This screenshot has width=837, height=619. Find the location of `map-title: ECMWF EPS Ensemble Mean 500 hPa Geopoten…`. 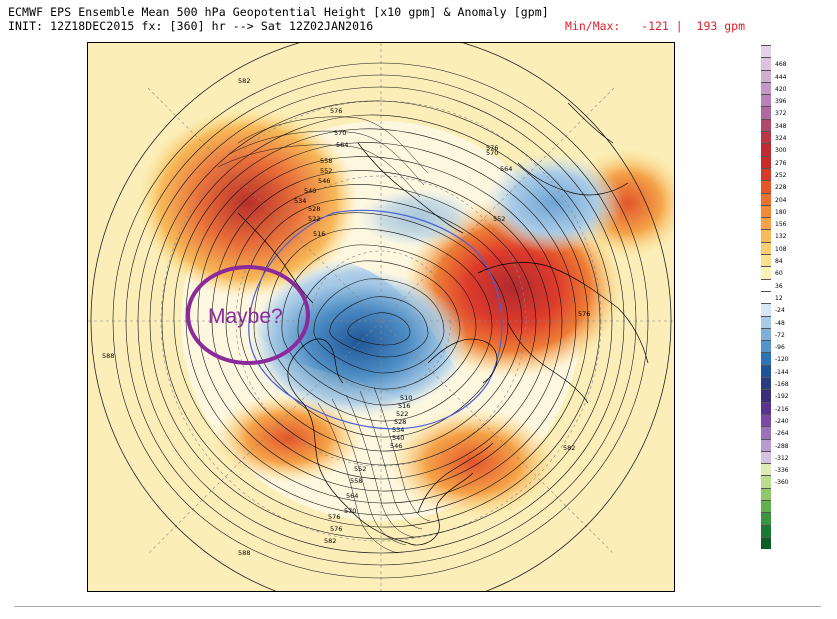

map-title: ECMWF EPS Ensemble Mean 500 hPa Geopoten… is located at coordinates (278, 12).